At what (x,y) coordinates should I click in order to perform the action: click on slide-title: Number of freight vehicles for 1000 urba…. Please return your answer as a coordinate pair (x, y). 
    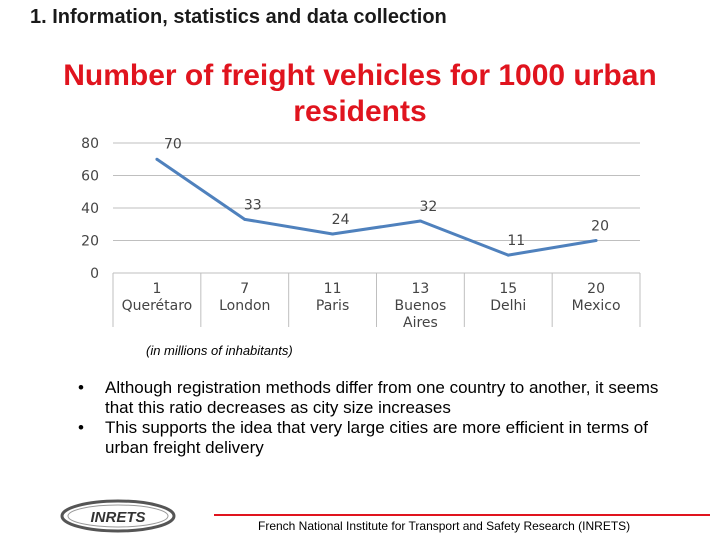
    Looking at the image, I should click on (360, 93).